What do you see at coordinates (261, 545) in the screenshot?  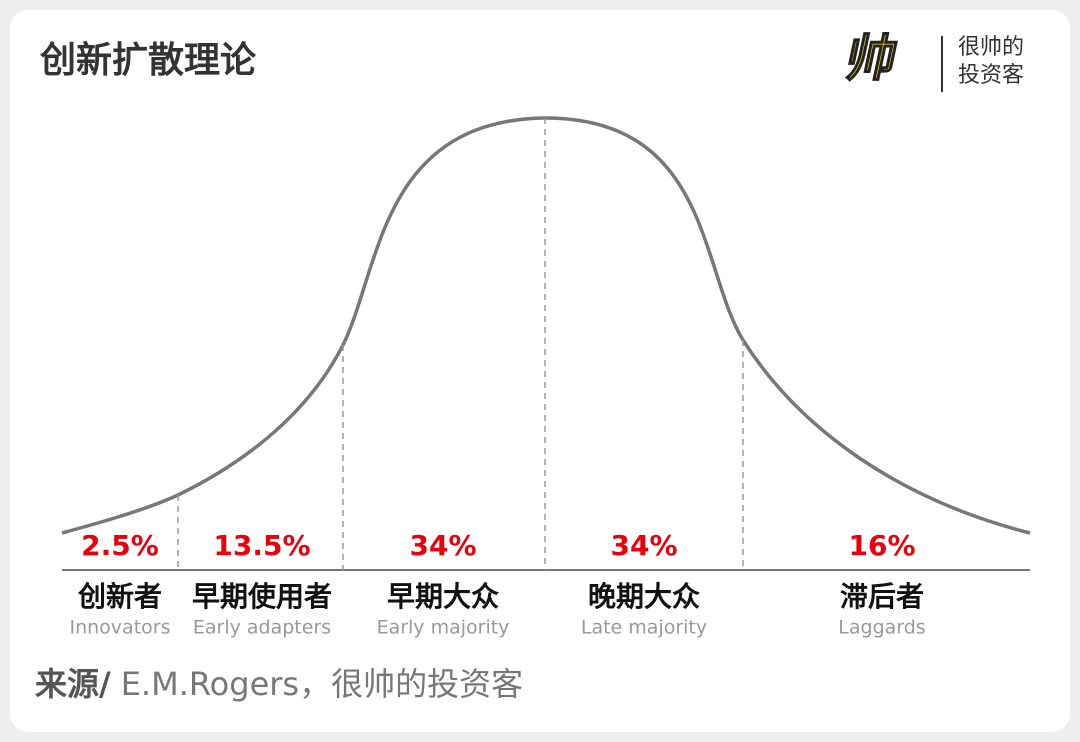 I see `segment-percent: 13.5%` at bounding box center [261, 545].